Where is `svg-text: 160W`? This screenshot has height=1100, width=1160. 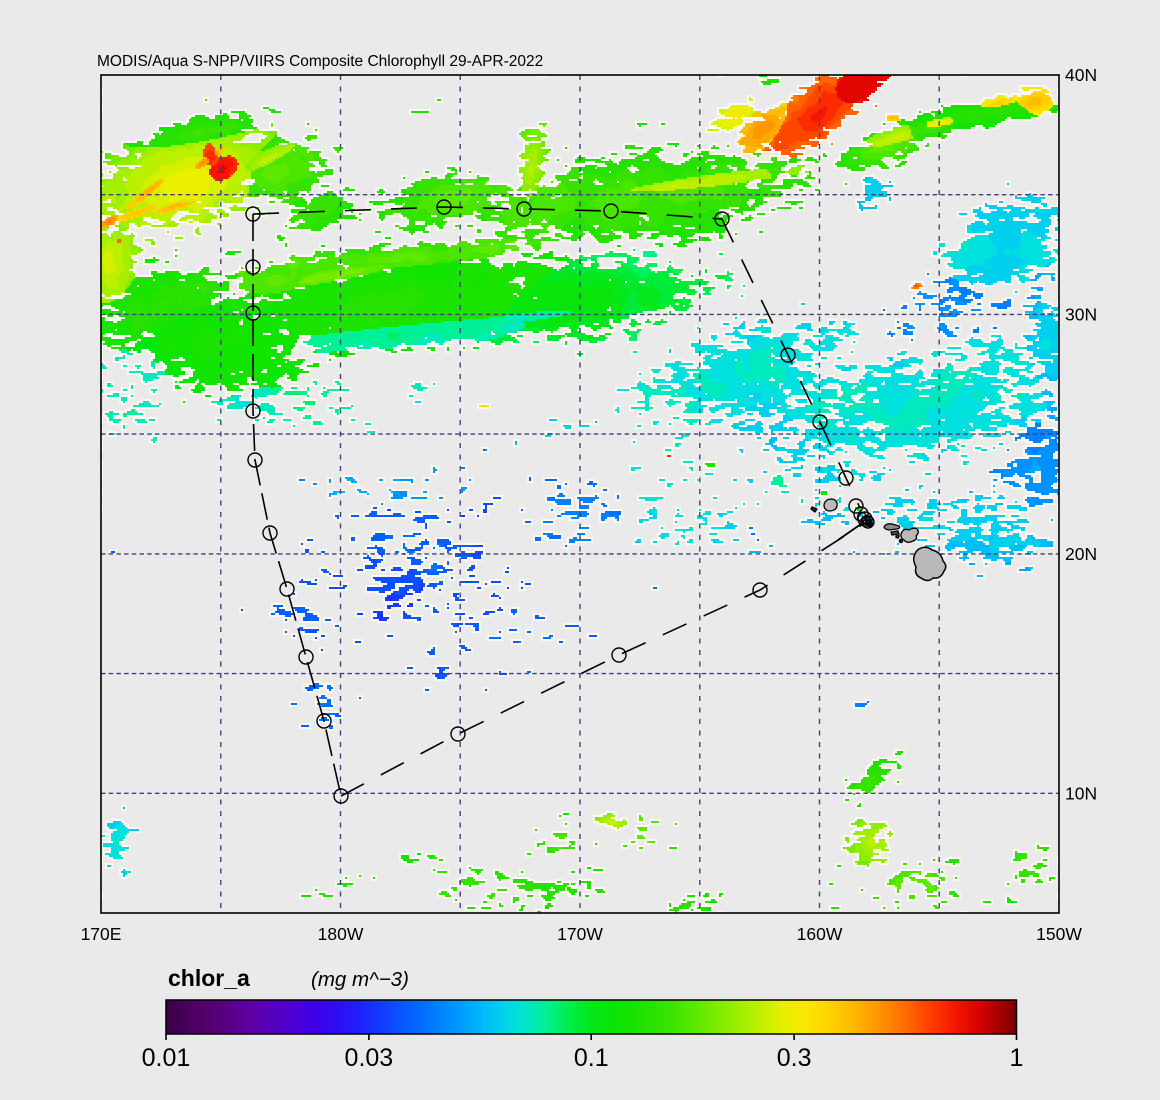 svg-text: 160W is located at coordinates (820, 934).